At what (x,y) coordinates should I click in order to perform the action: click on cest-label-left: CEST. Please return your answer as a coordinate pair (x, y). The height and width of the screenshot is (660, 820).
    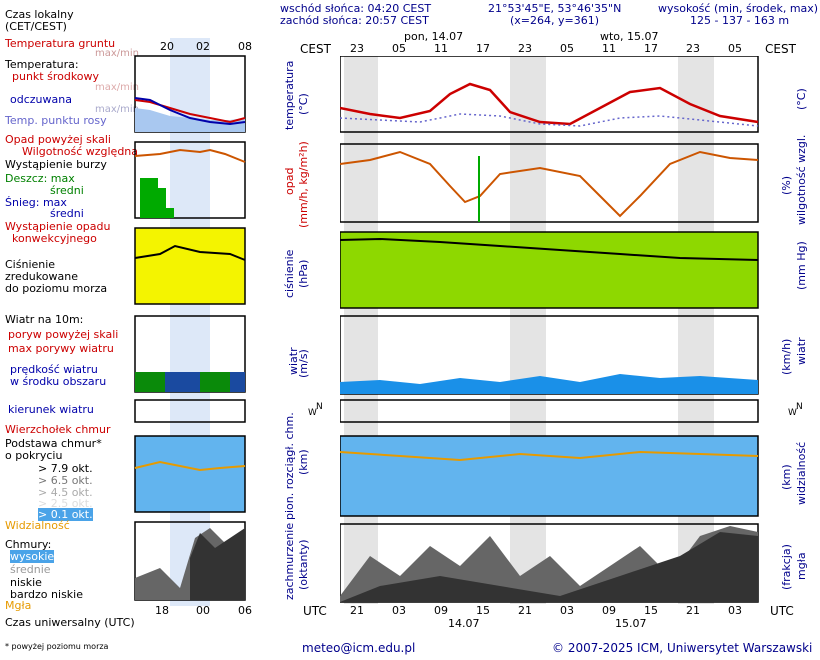
    Looking at the image, I should click on (315, 49).